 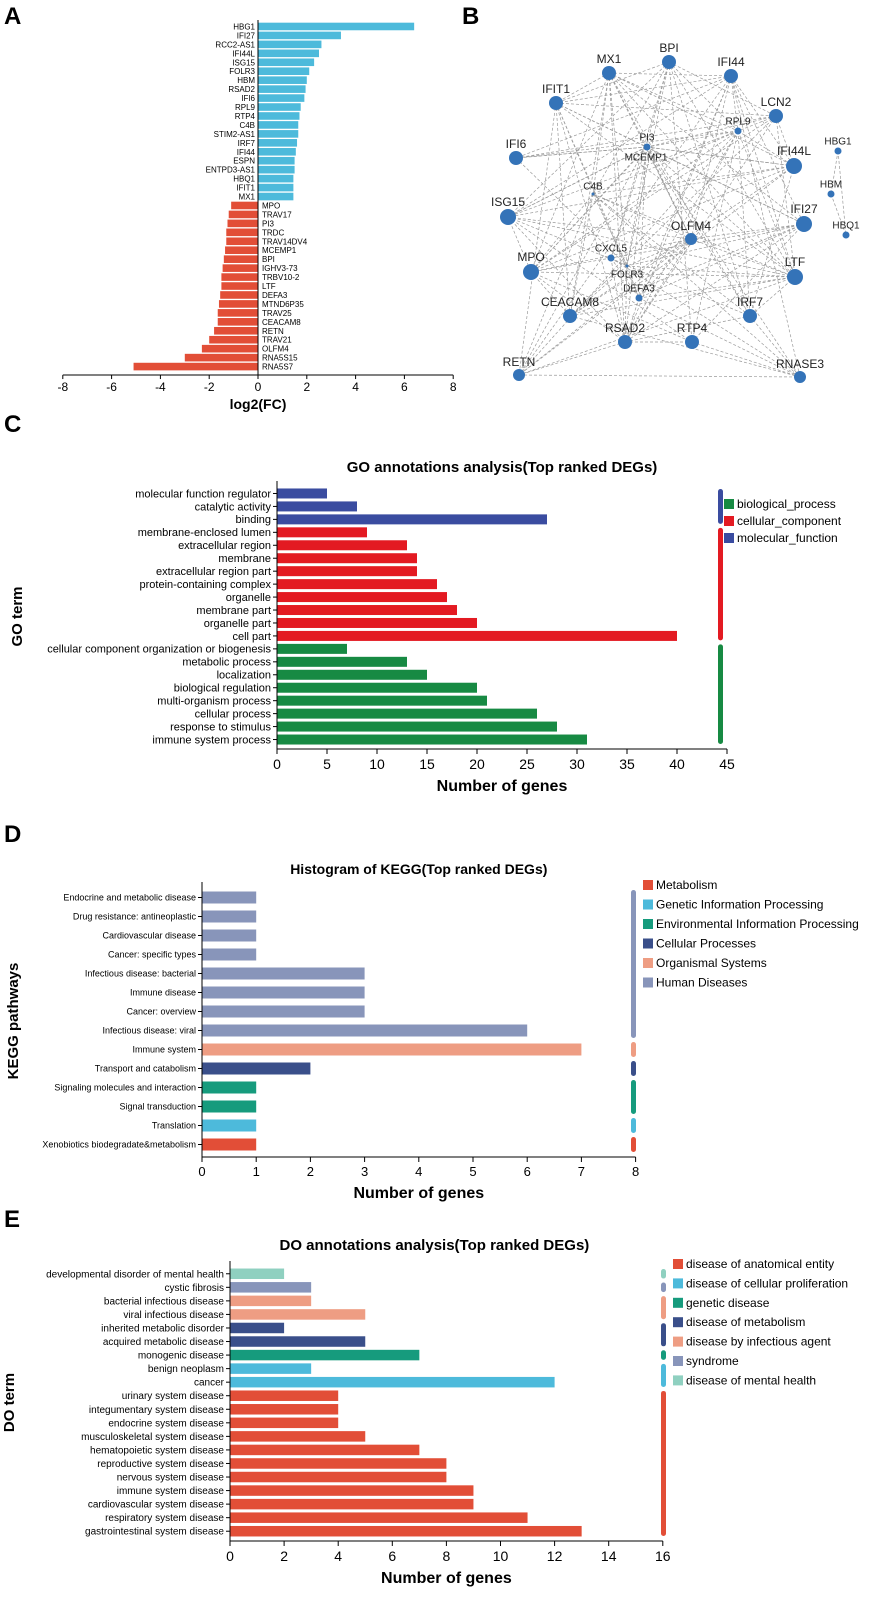 I want to click on category-label: Immune disease, so click(x=163, y=993).